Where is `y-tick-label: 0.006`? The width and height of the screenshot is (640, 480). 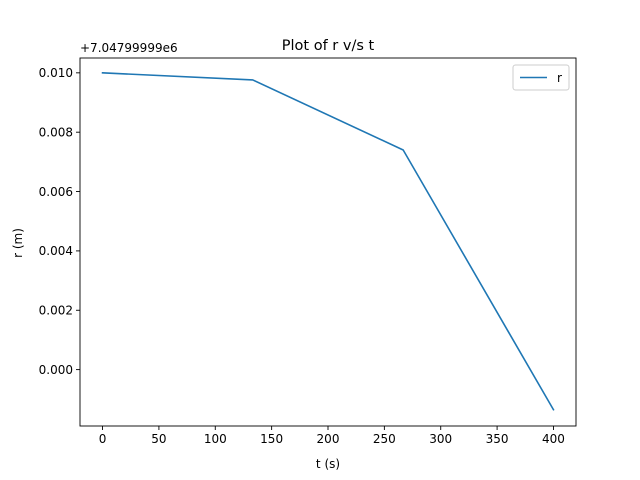
y-tick-label: 0.006 is located at coordinates (56, 192).